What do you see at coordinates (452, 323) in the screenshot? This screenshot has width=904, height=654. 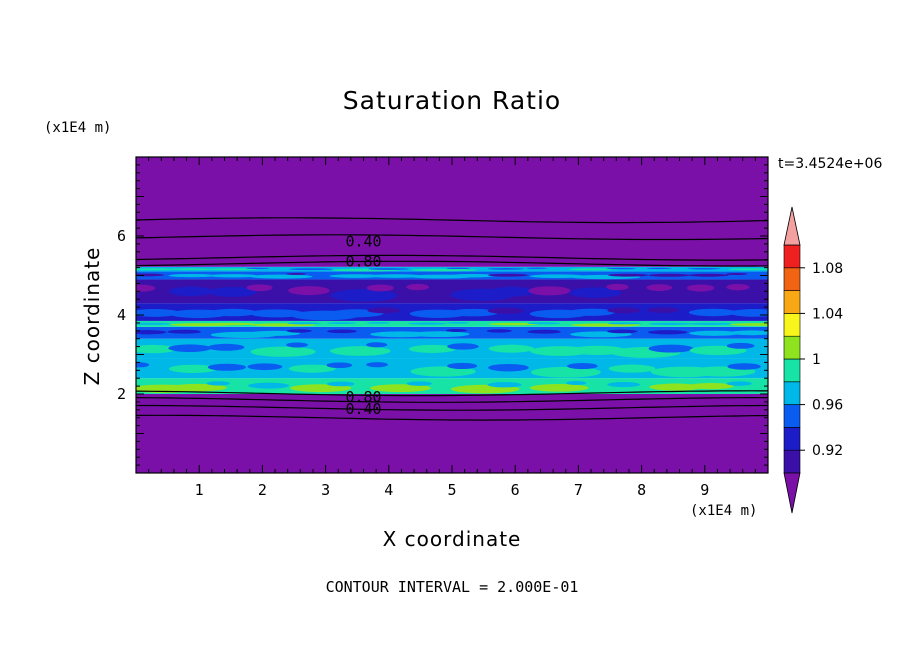 I see `field-band` at bounding box center [452, 323].